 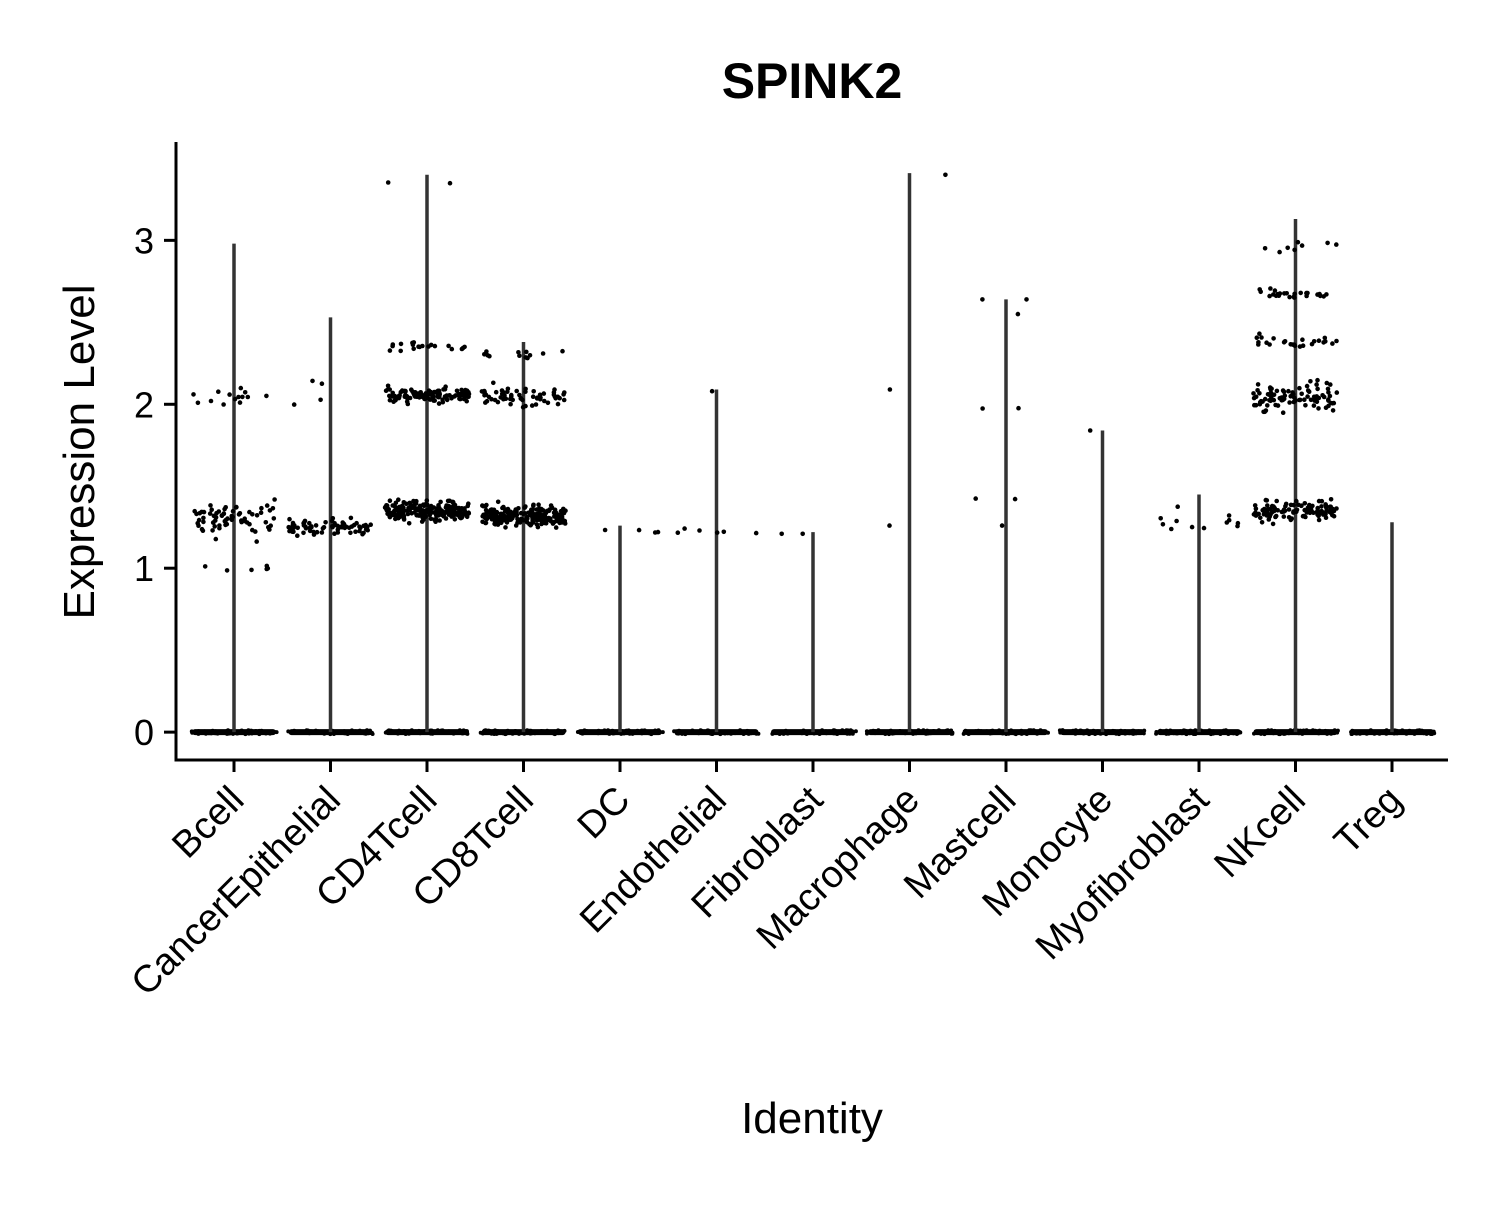 What do you see at coordinates (208, 823) in the screenshot?
I see `x-tick-label: Bcell` at bounding box center [208, 823].